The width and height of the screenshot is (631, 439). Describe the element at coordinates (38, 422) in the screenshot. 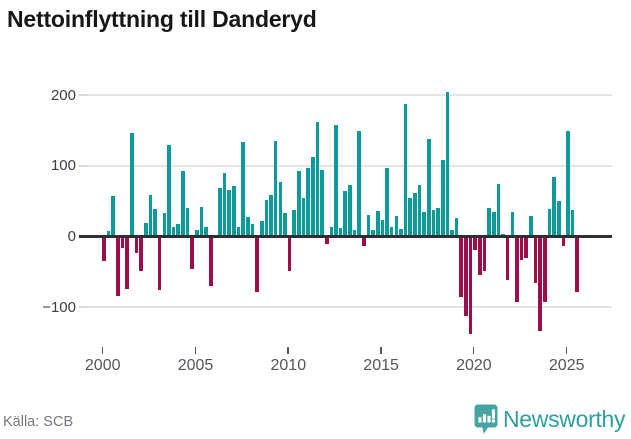

I see `source-attribution: Källa: SCB` at that location.